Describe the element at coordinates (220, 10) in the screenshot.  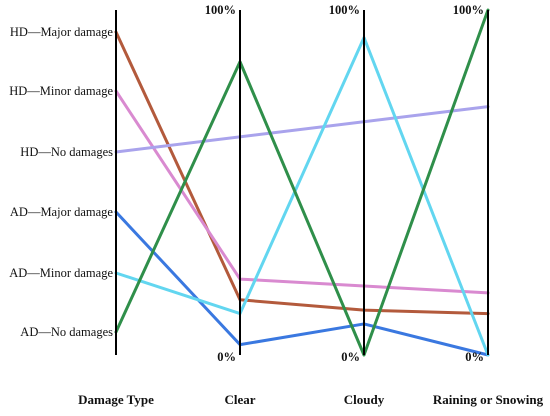
I see `tick-label-top-clear: 100%` at that location.